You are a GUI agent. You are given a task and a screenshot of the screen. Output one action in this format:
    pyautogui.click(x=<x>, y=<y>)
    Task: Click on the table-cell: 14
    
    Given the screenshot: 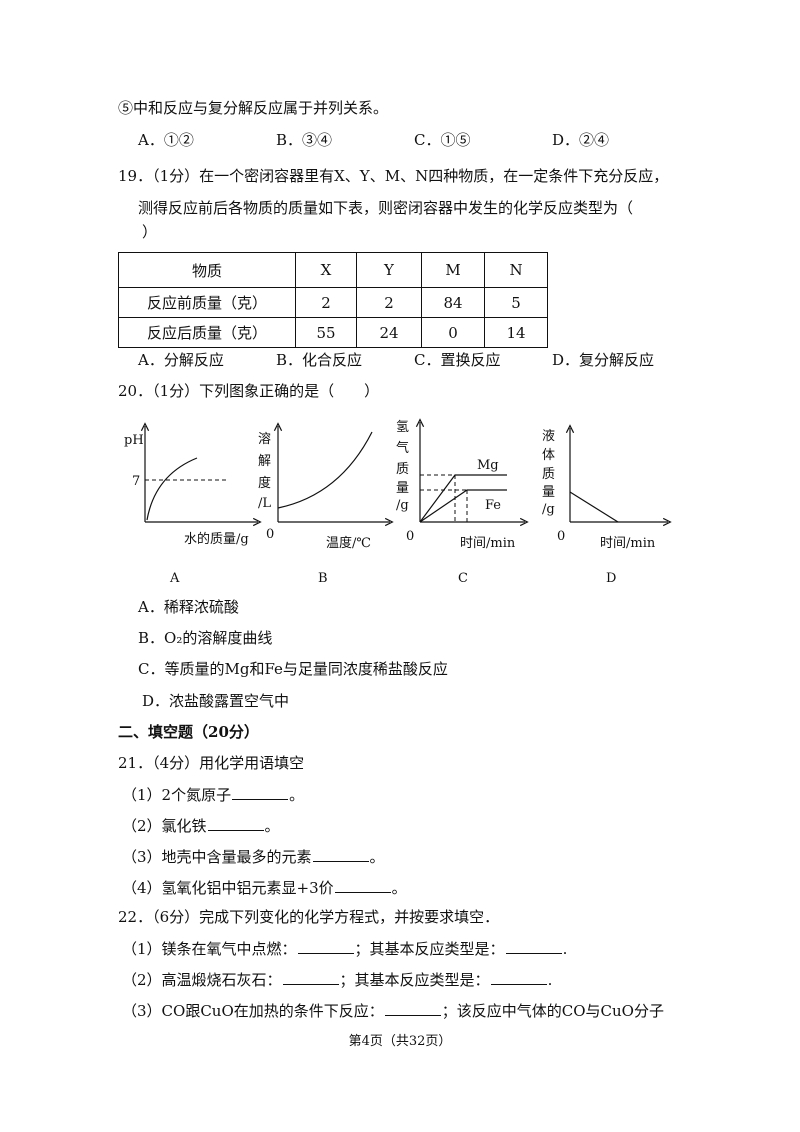 What is the action you would take?
    pyautogui.click(x=516, y=332)
    